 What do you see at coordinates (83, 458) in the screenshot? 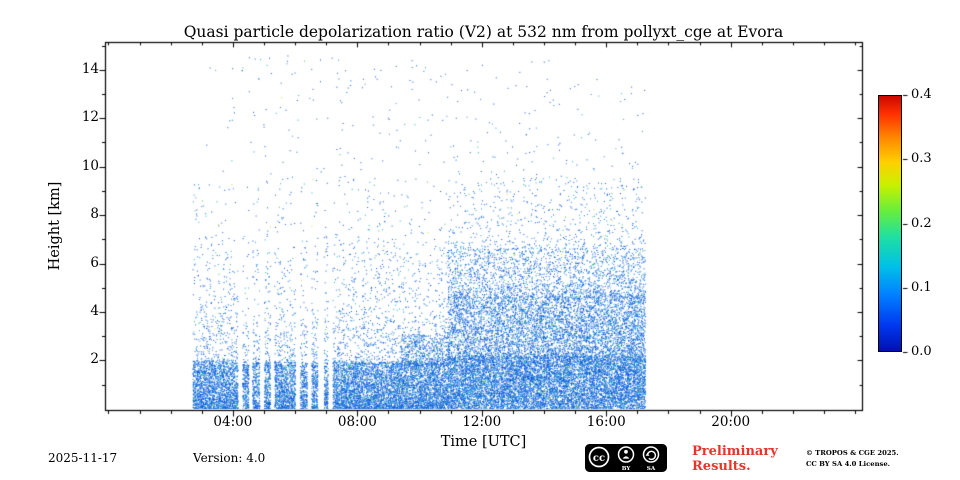
I see `measurement-date: 2025-11-17` at bounding box center [83, 458].